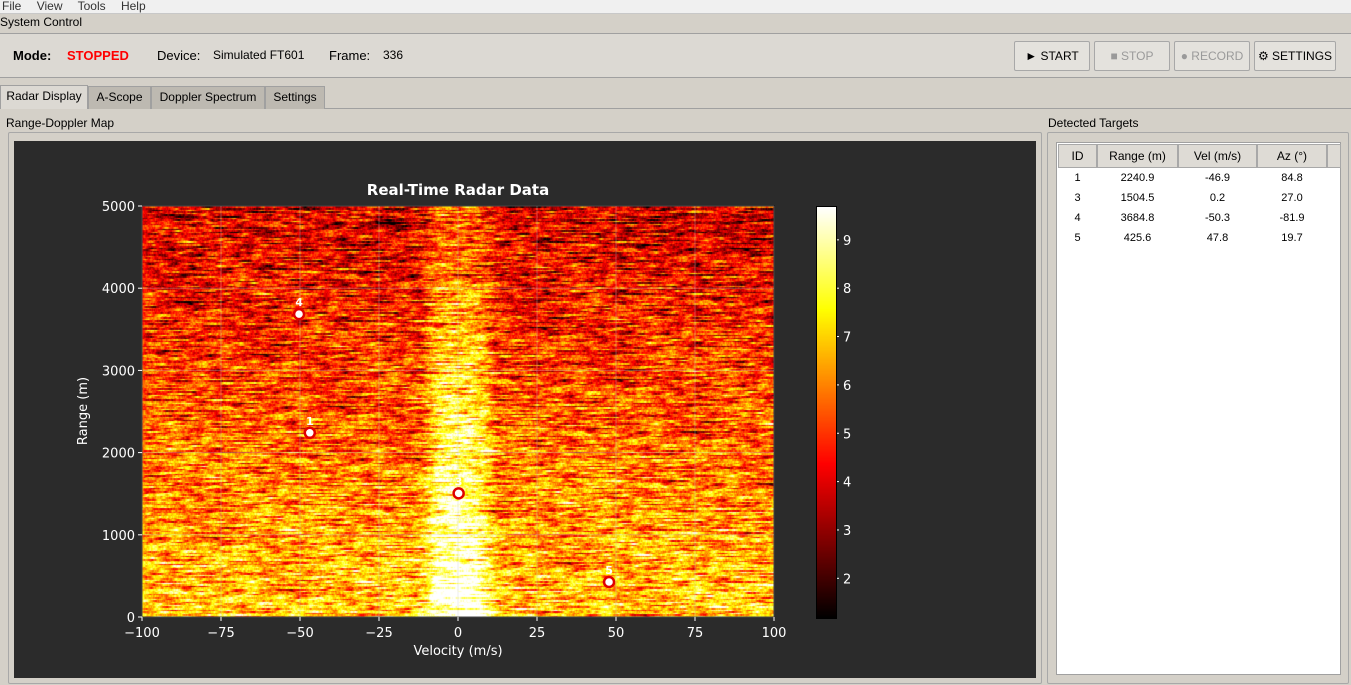 This screenshot has height=685, width=1351. What do you see at coordinates (1292, 238) in the screenshot?
I see `table-cell: 19.7` at bounding box center [1292, 238].